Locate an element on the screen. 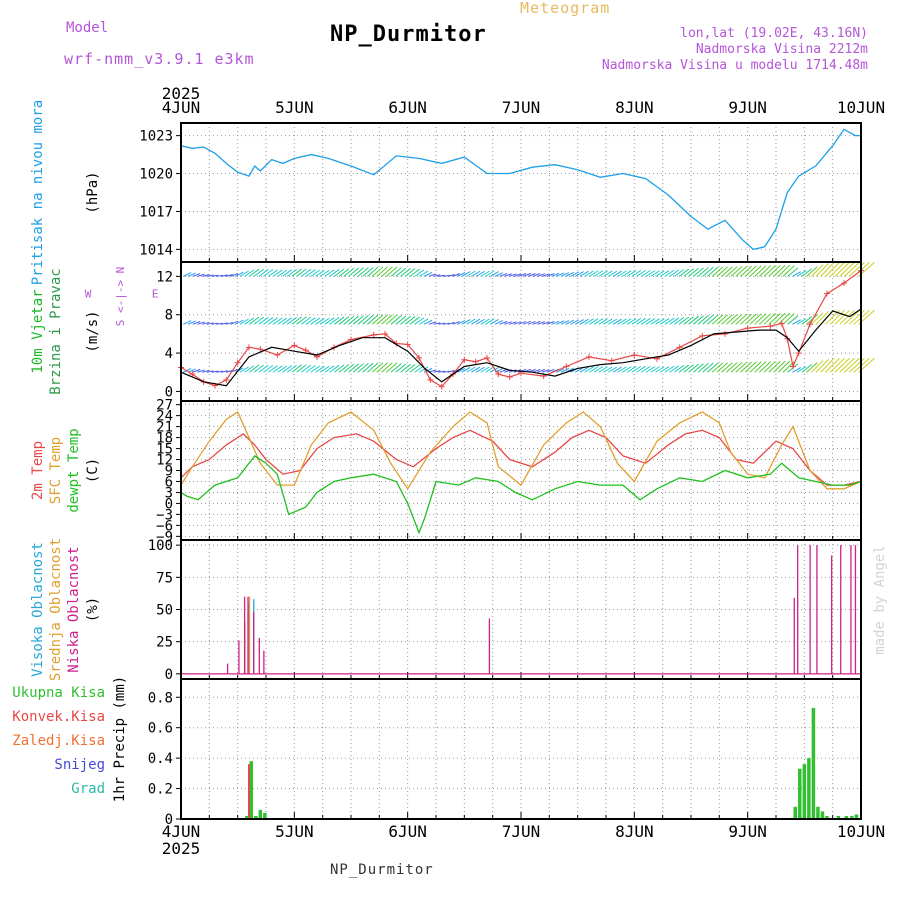 The width and height of the screenshot is (900, 900). y-axis-label: Visoka Oblacnost is located at coordinates (38, 609).